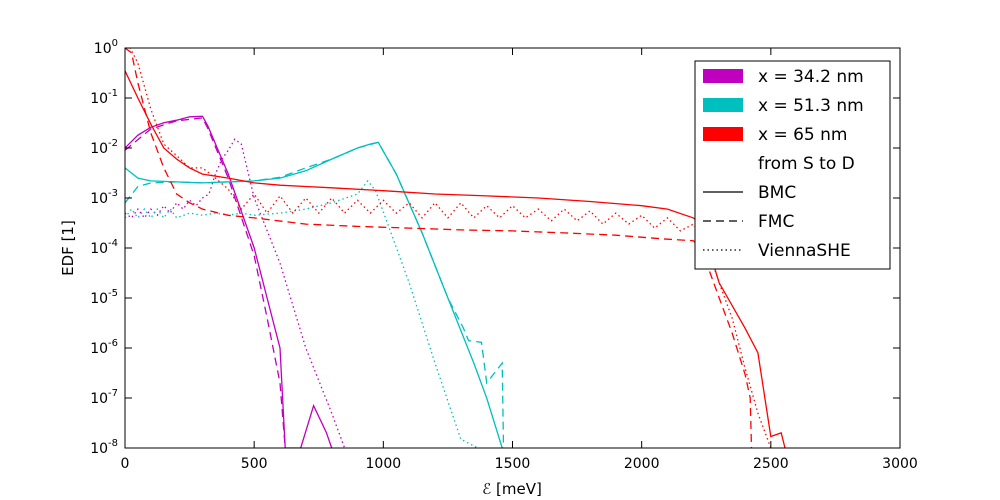 This screenshot has height=500, width=1000. I want to click on y-tick-exponent: -1, so click(113, 93).